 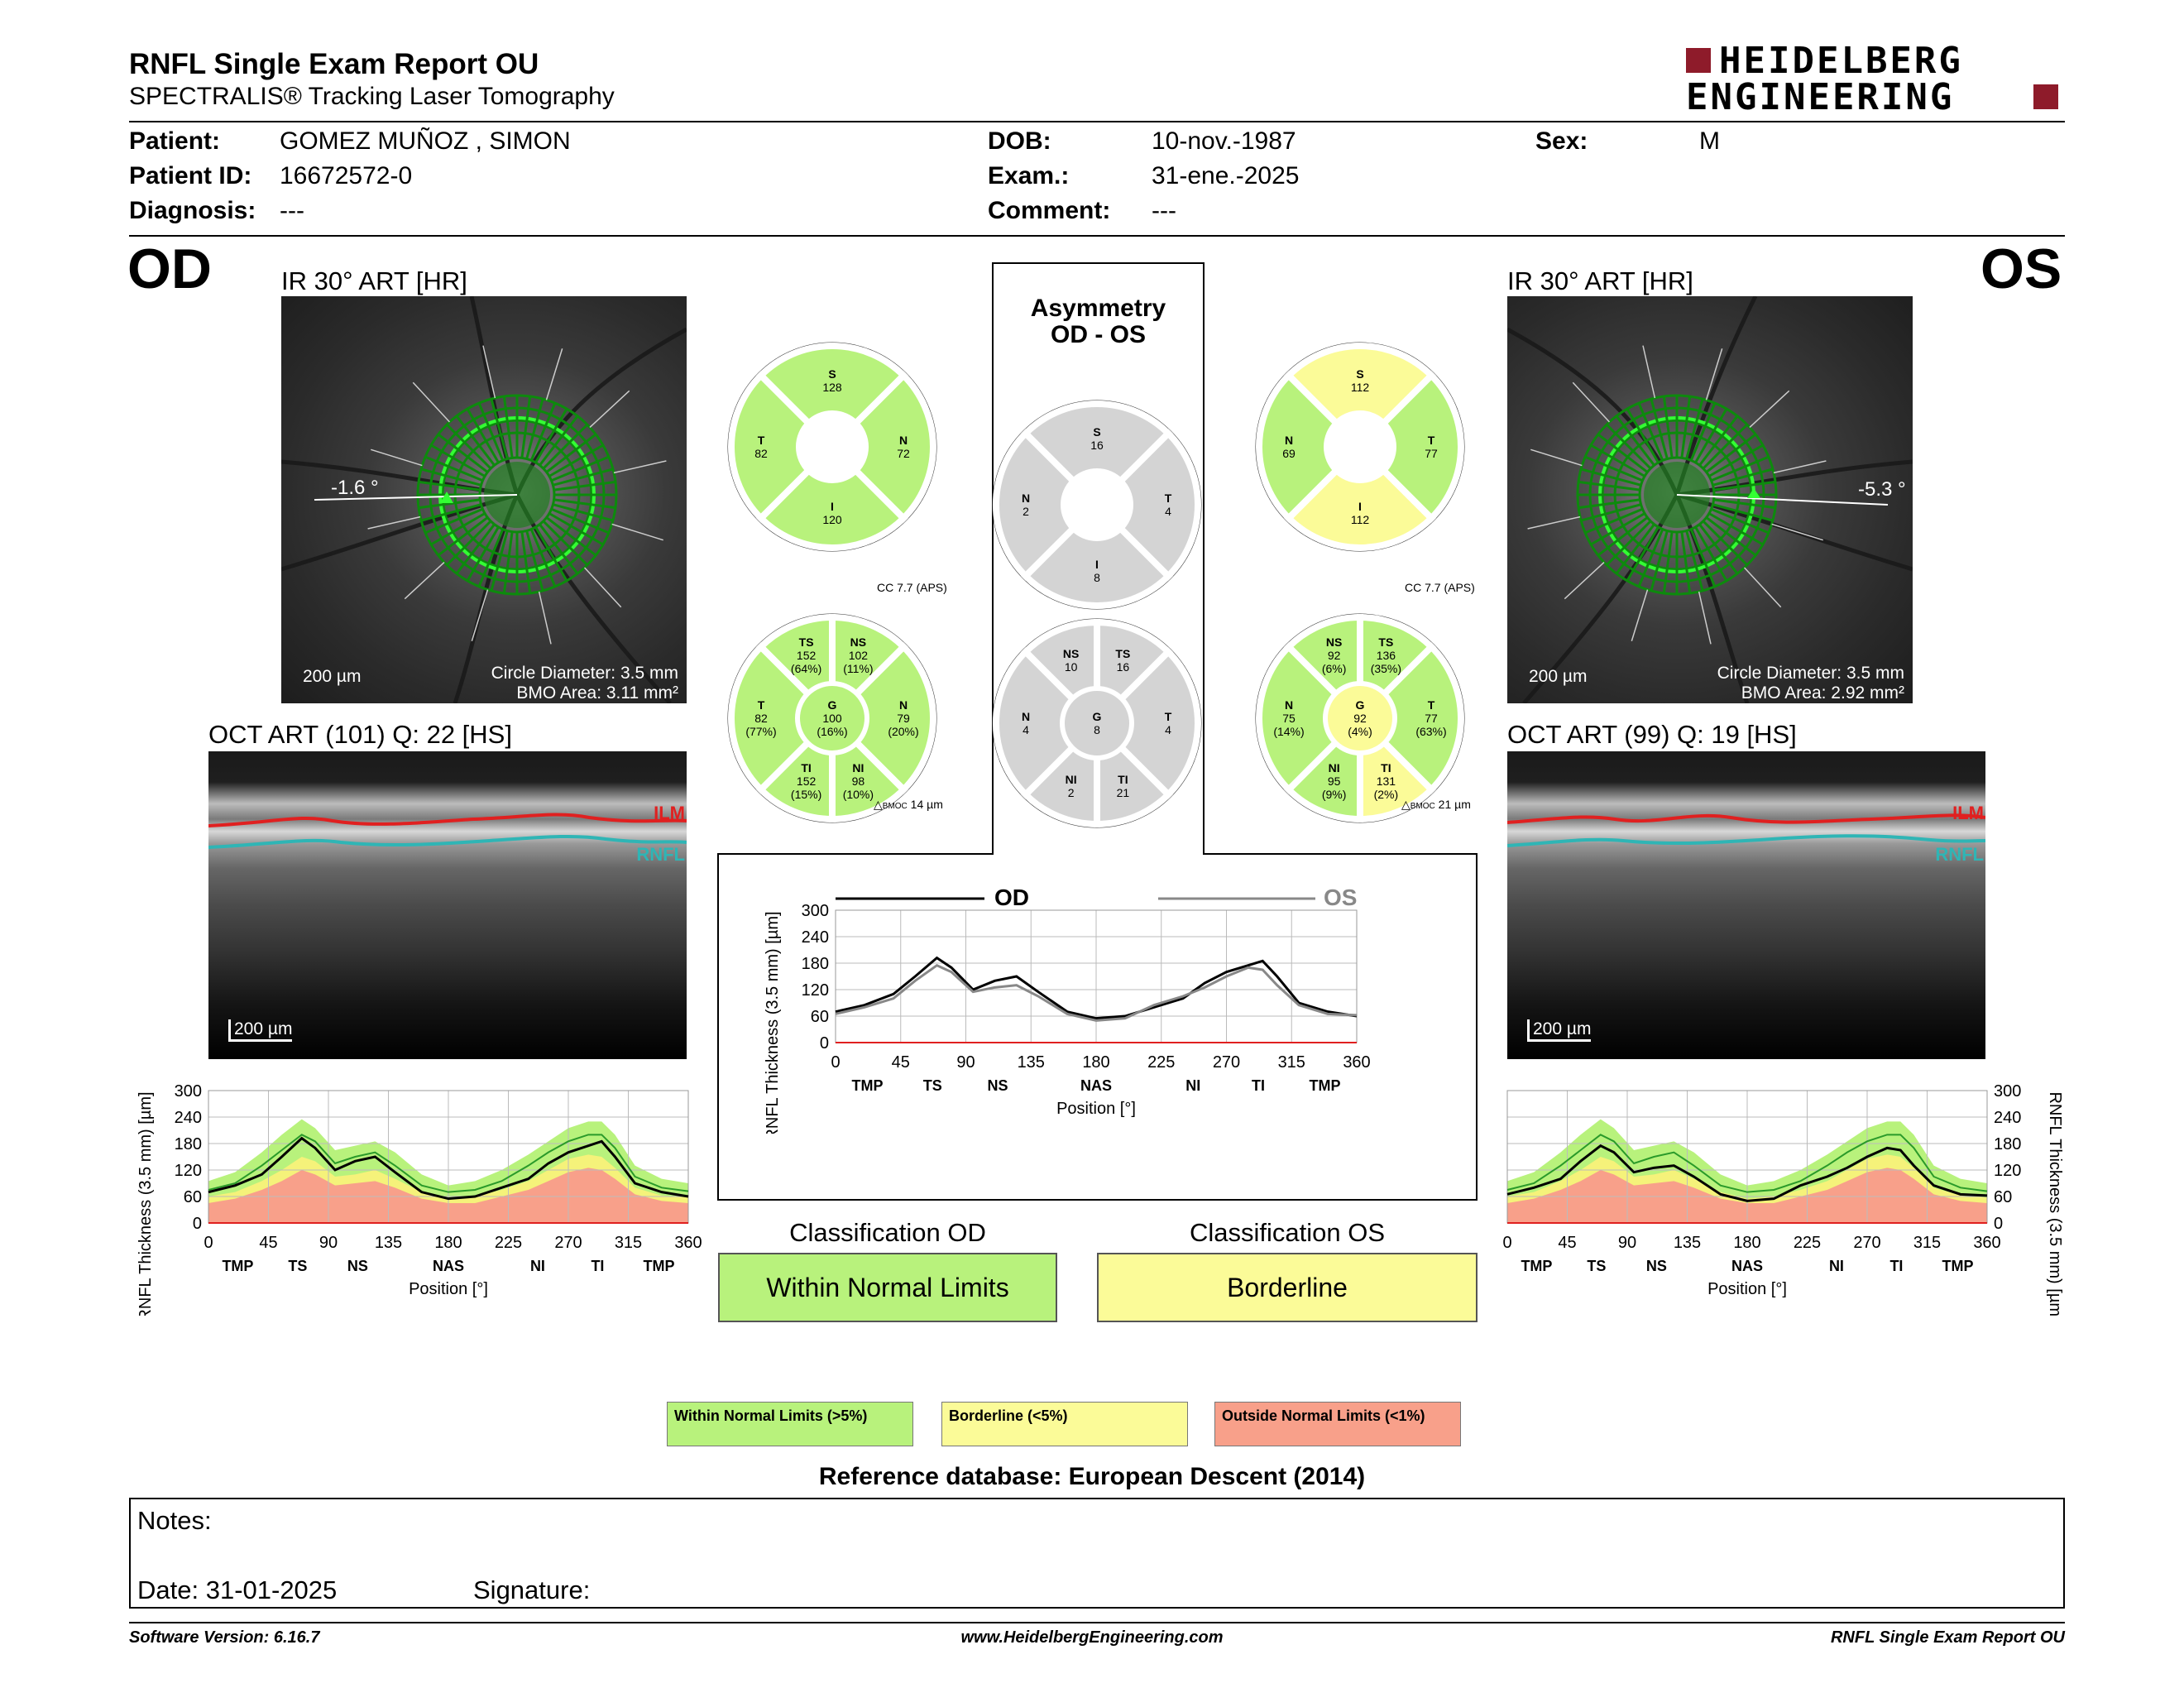 I want to click on logo-line1: HEIDELBERG, so click(x=1841, y=61).